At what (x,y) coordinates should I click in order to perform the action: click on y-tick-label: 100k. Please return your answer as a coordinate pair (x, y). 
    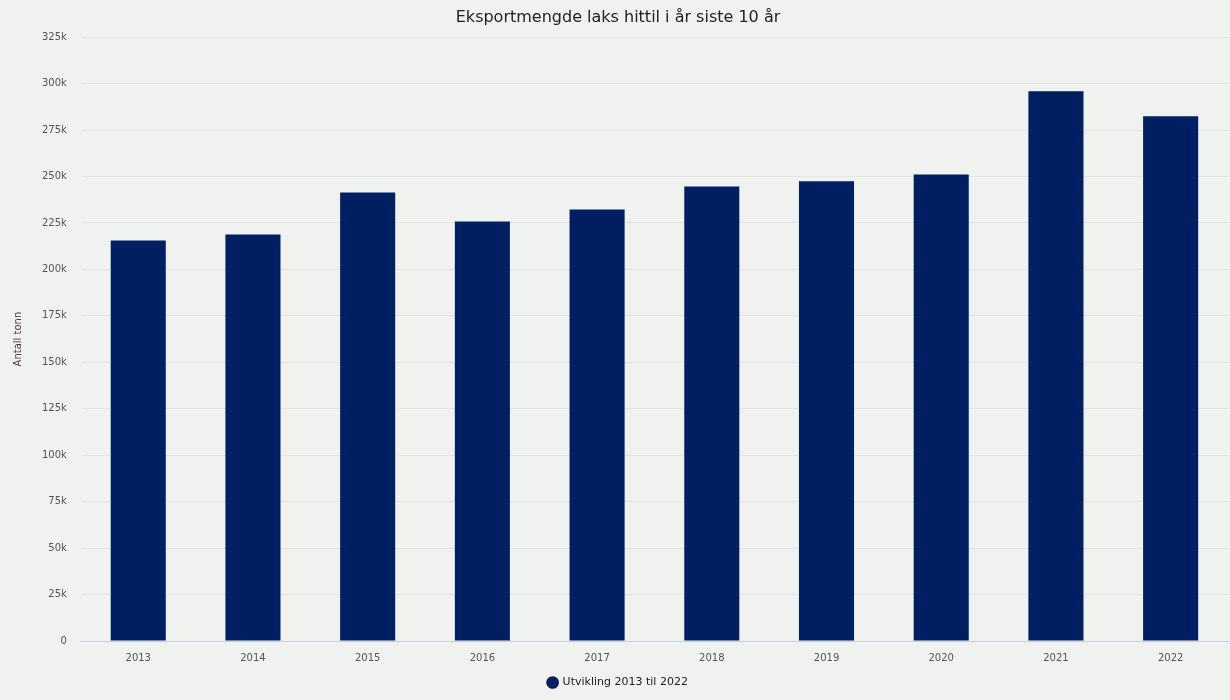
    Looking at the image, I should click on (54, 454).